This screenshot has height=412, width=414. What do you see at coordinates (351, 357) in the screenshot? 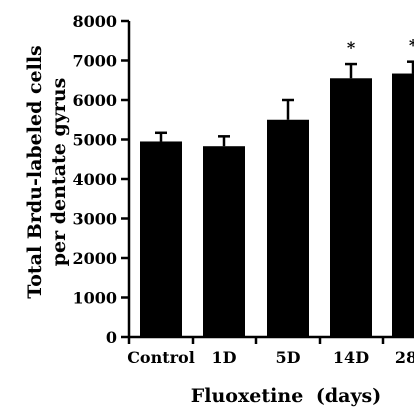
I see `x-tick-label: 14D` at bounding box center [351, 357].